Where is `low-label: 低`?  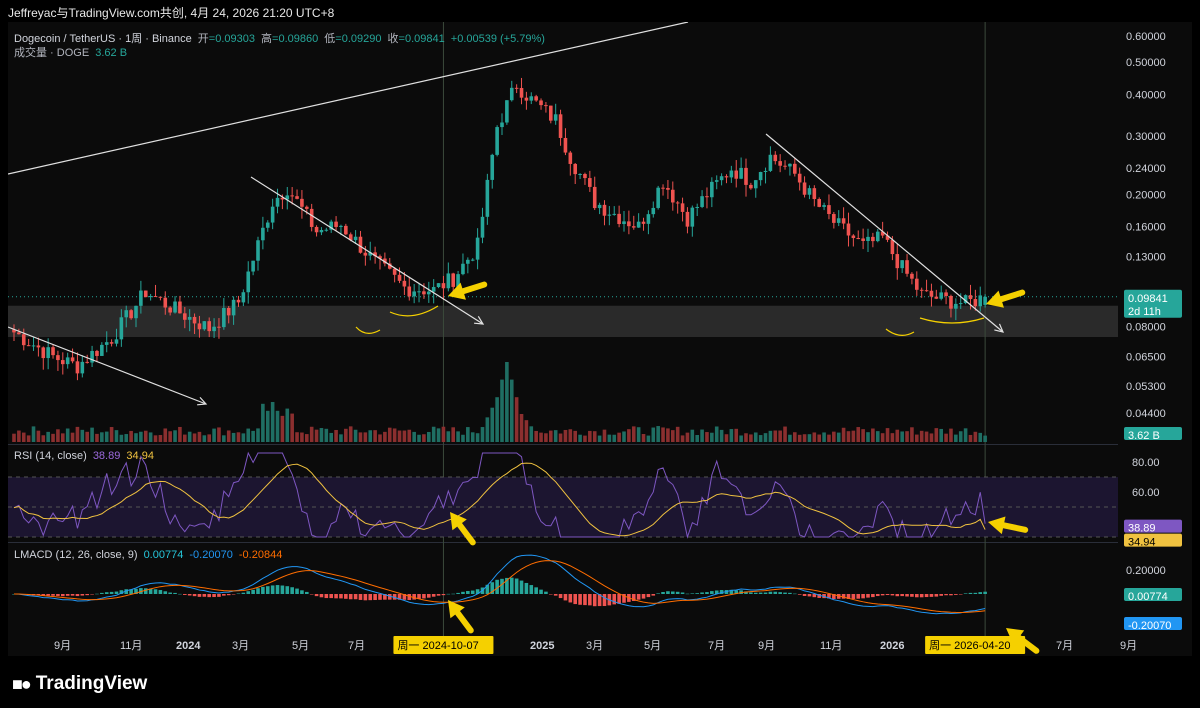 low-label: 低 is located at coordinates (330, 39).